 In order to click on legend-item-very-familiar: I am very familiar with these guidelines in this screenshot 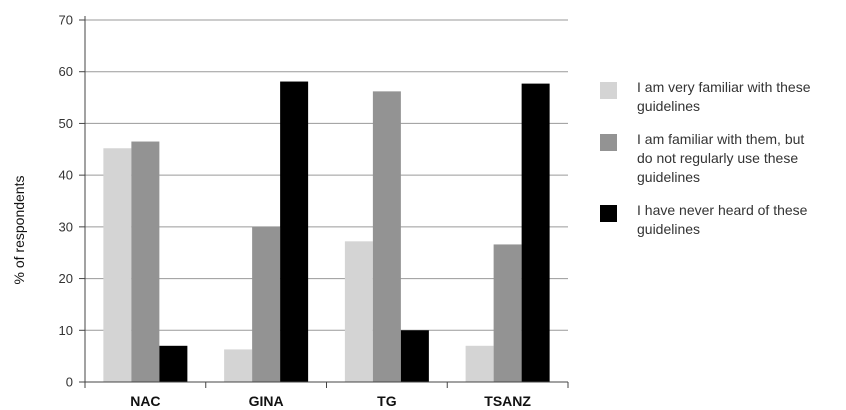, I will do `click(722, 97)`.